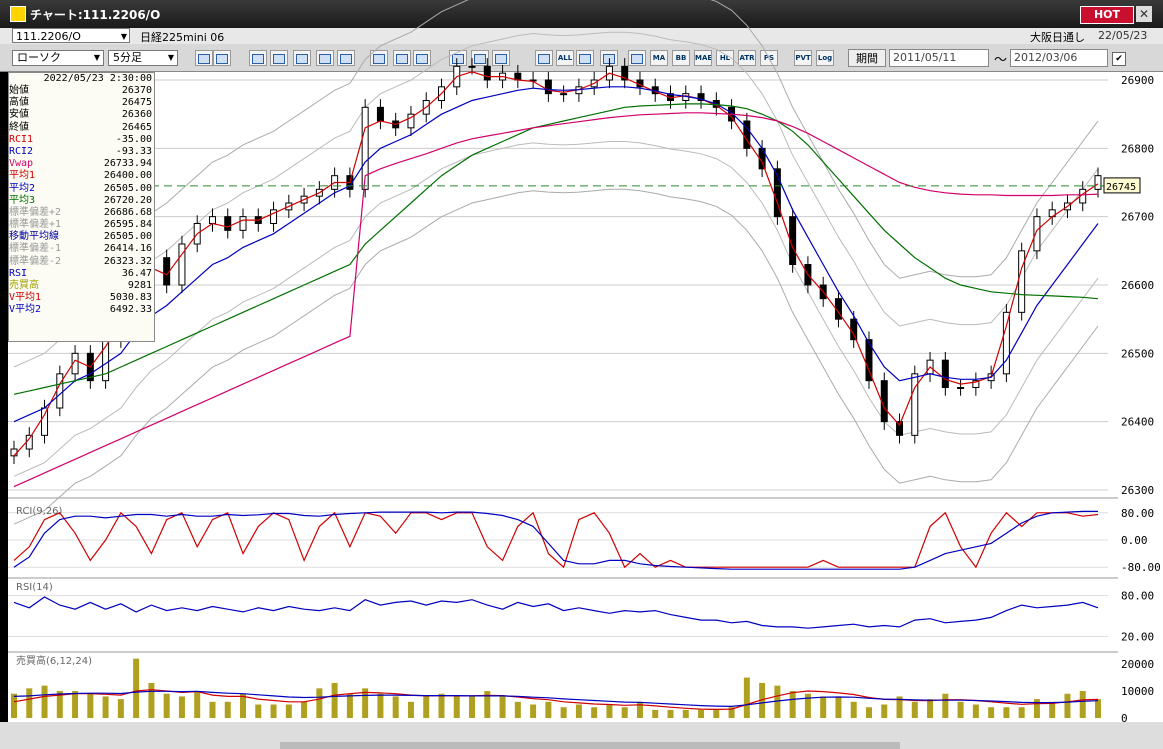 Image resolution: width=1163 pixels, height=749 pixels. What do you see at coordinates (939, 58) in the screenshot?
I see `date-from-field: 2011/05/11` at bounding box center [939, 58].